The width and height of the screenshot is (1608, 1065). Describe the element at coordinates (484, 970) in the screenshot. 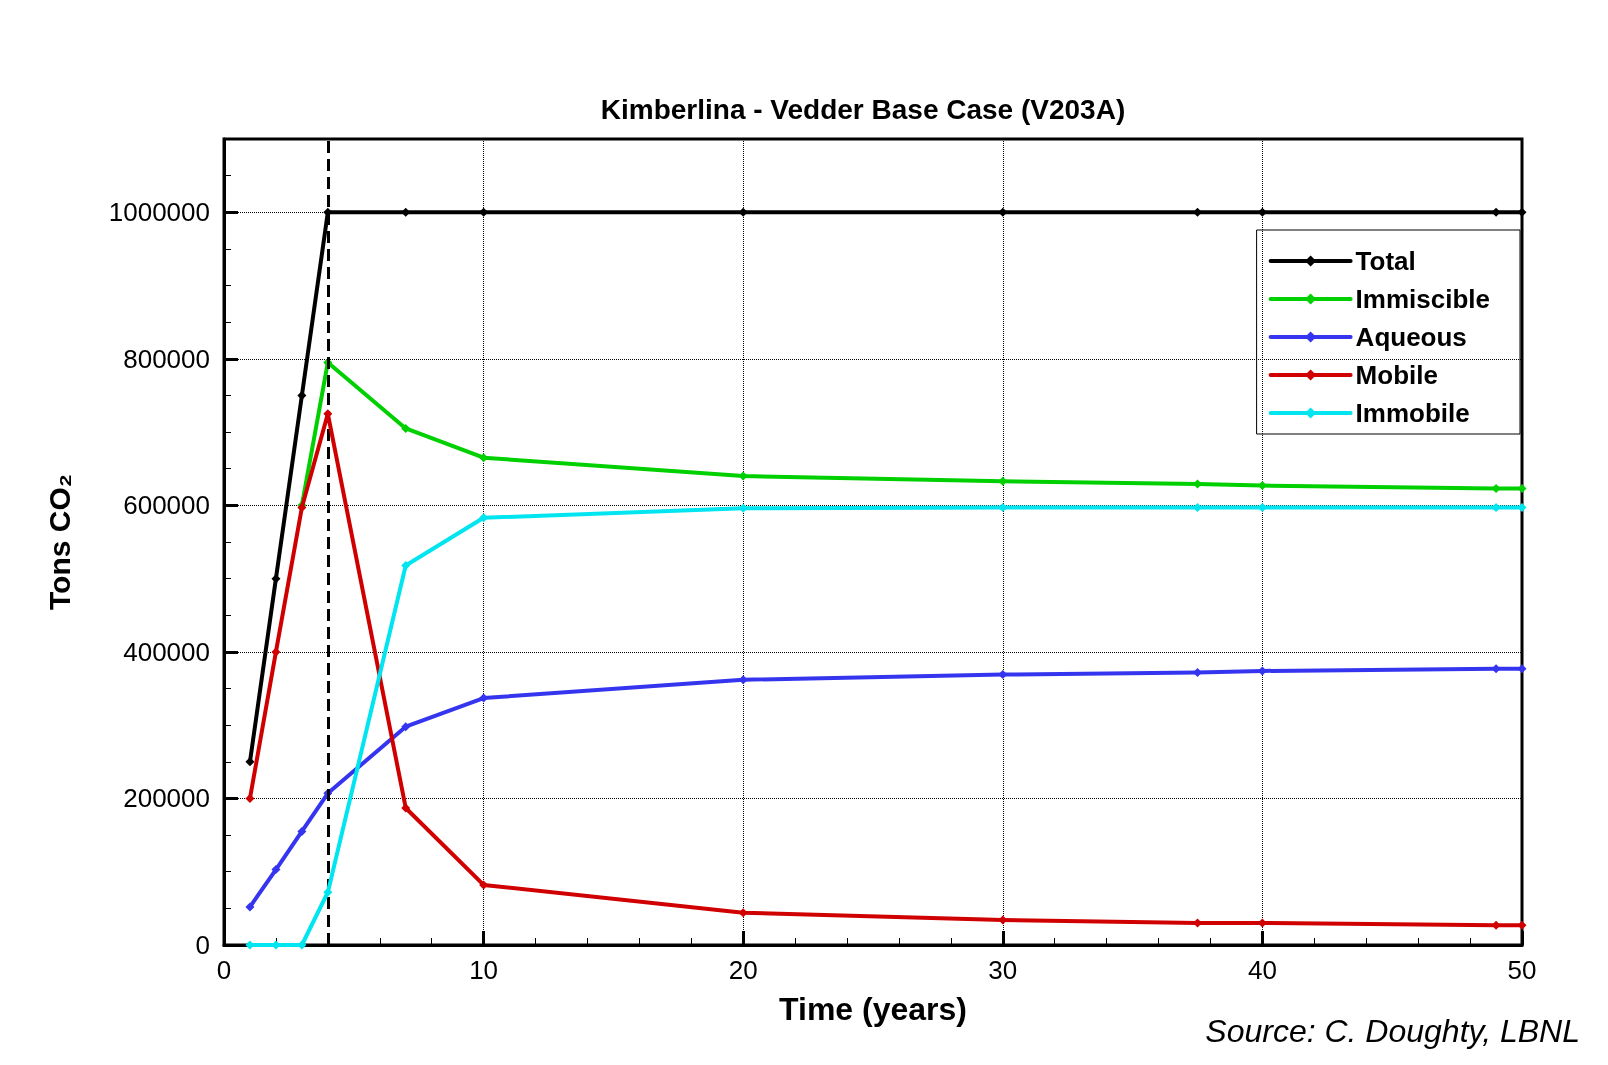

I see `x-tick-label: 10` at that location.